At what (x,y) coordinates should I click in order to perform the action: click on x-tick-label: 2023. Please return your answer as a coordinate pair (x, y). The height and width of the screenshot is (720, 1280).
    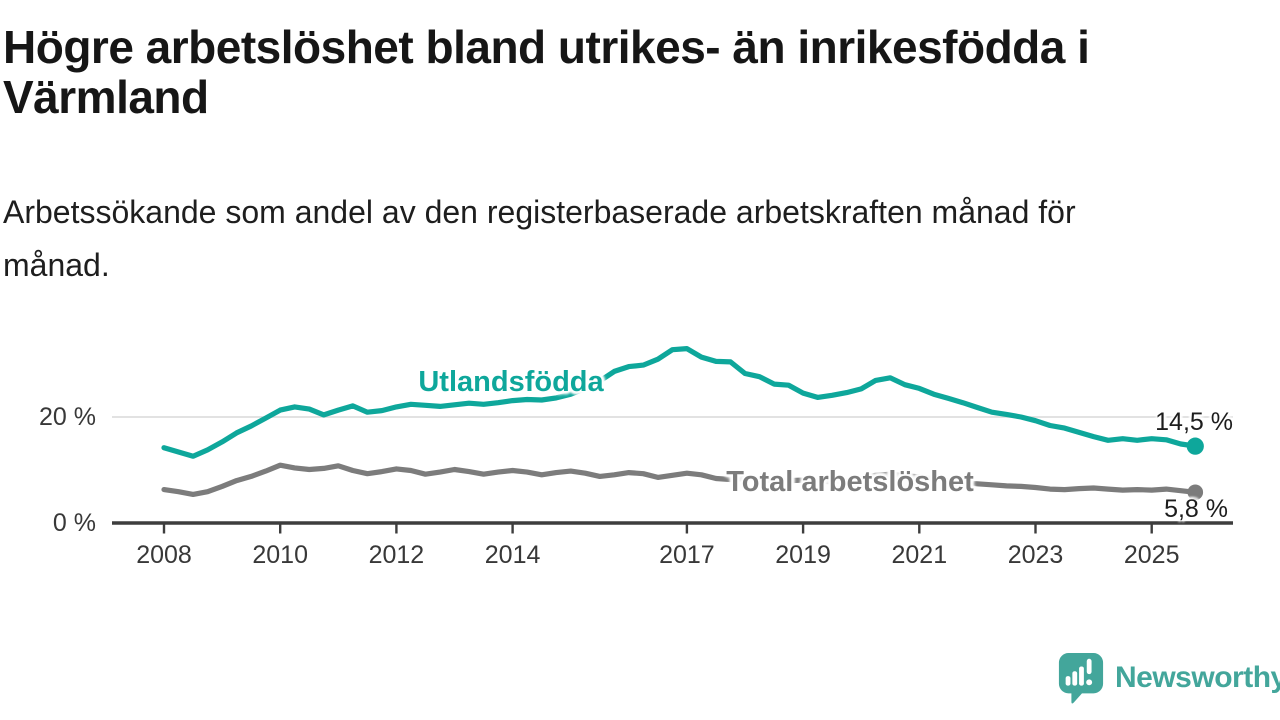
    Looking at the image, I should click on (1035, 555).